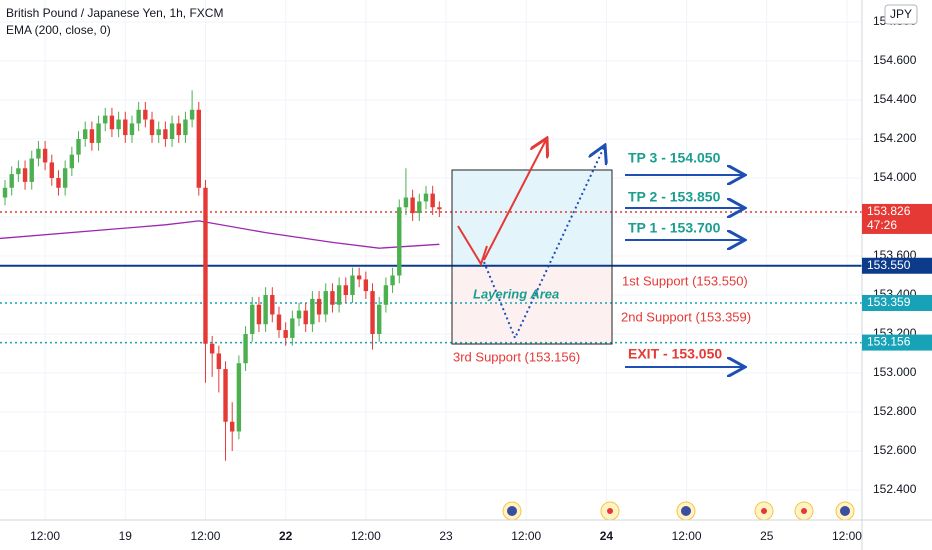 This screenshot has width=932, height=550. What do you see at coordinates (889, 302) in the screenshot?
I see `price-tag-label: 153.359` at bounding box center [889, 302].